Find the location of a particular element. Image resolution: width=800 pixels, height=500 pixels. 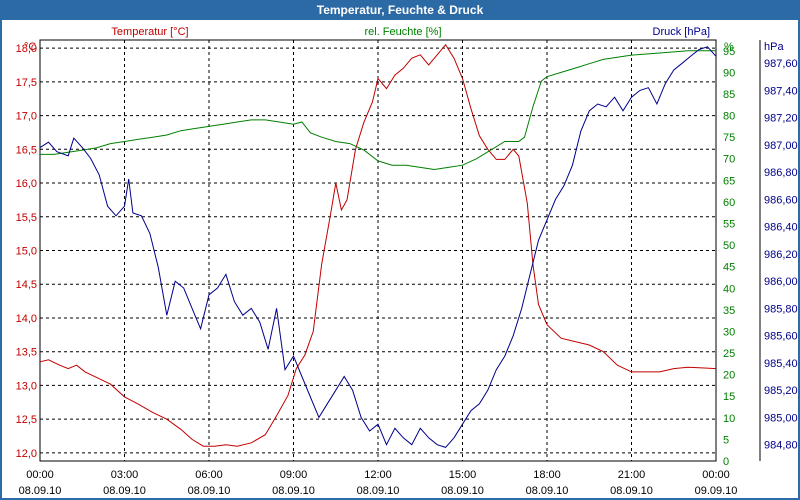

humidity-tick-label: 30 is located at coordinates (729, 332).